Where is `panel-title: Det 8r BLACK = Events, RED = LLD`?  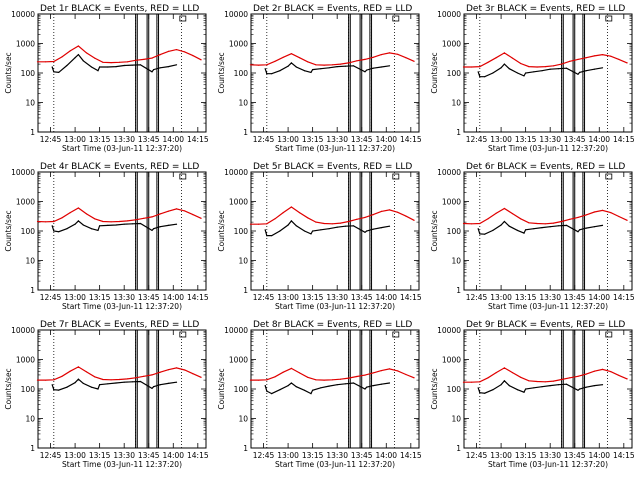
panel-title: Det 8r BLACK = Events, RED = LLD is located at coordinates (332, 325).